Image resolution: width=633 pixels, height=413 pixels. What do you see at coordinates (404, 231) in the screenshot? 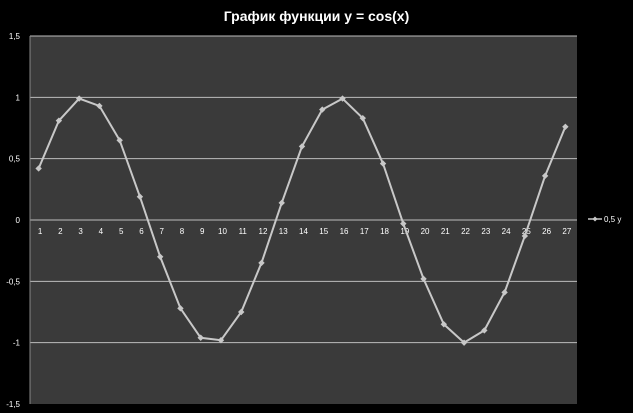
I see `x-tick-label: 19` at bounding box center [404, 231].